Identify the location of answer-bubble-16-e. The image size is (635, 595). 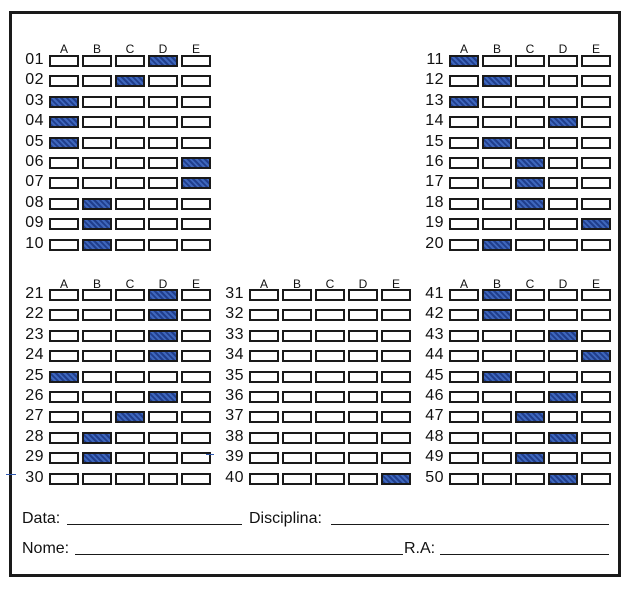
(596, 163).